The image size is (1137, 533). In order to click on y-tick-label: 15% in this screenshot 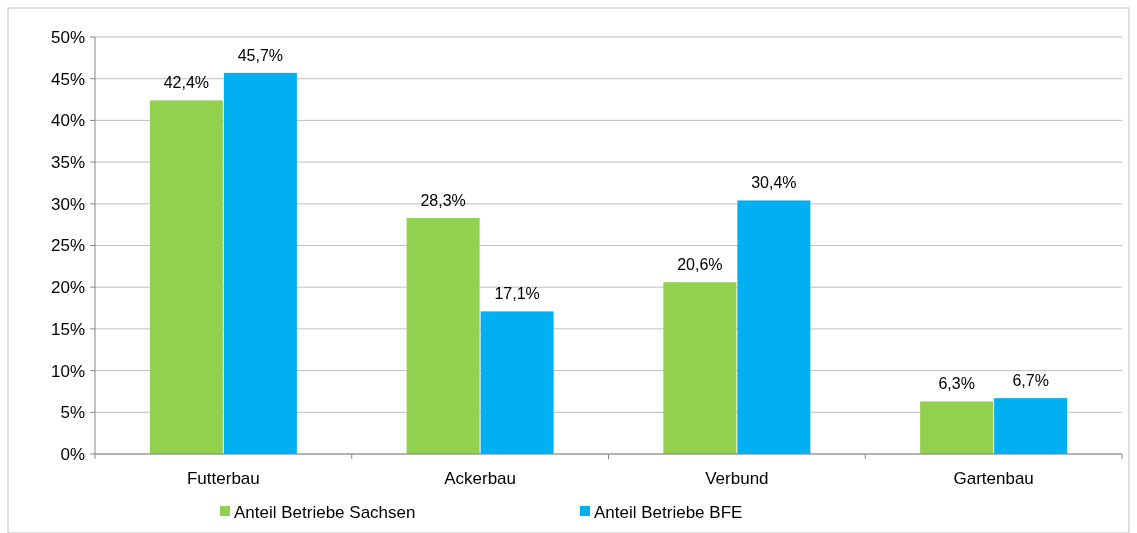, I will do `click(67, 329)`.